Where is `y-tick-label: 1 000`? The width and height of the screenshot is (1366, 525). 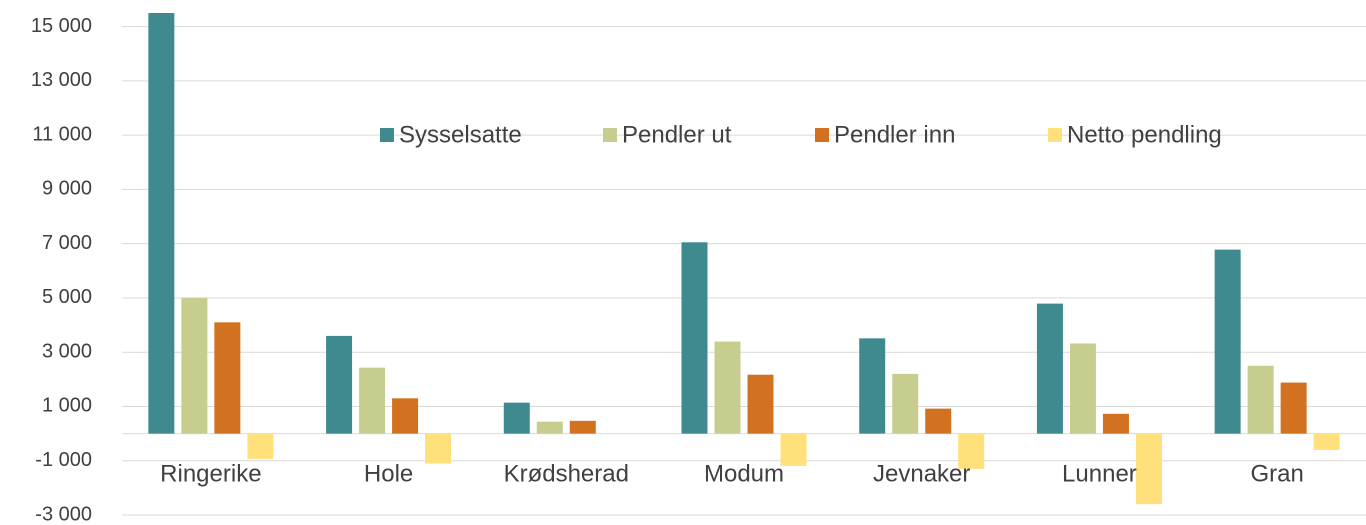
y-tick-label: 1 000 is located at coordinates (67, 406).